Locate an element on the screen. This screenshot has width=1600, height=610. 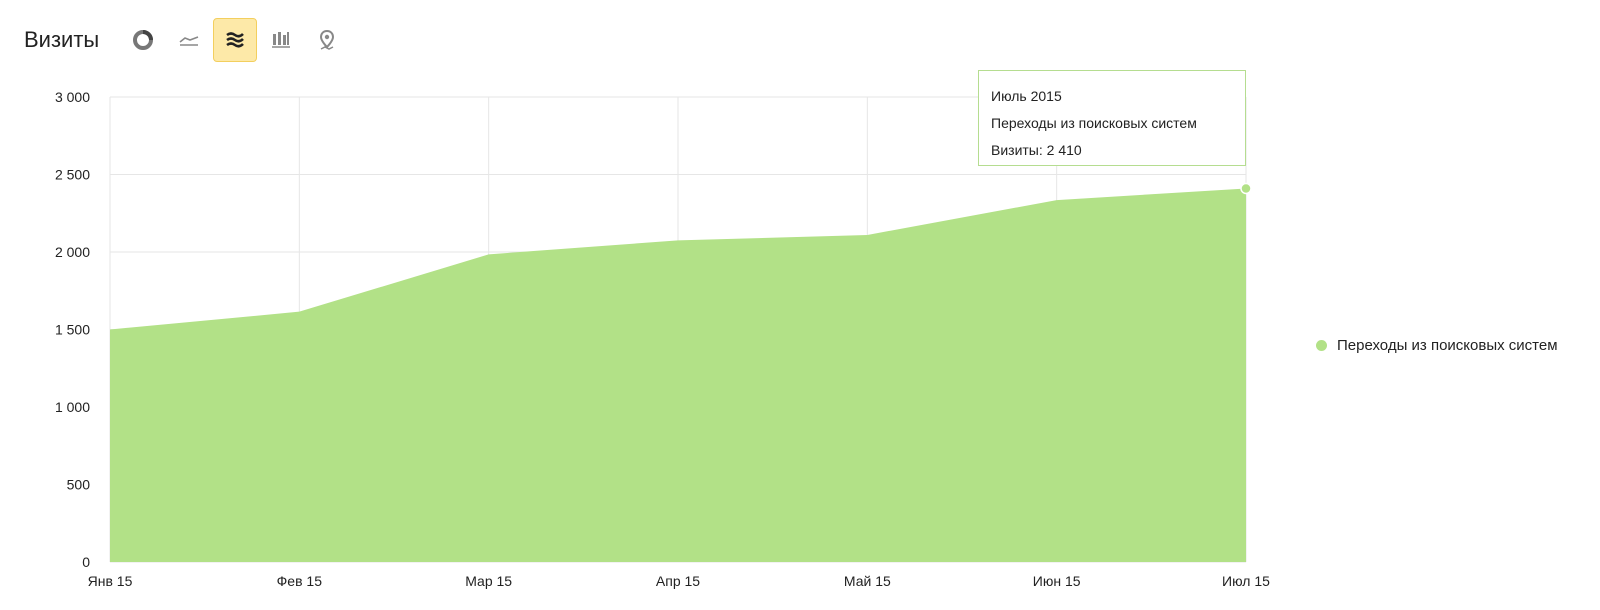
data-point-highlighted is located at coordinates (1246, 188).